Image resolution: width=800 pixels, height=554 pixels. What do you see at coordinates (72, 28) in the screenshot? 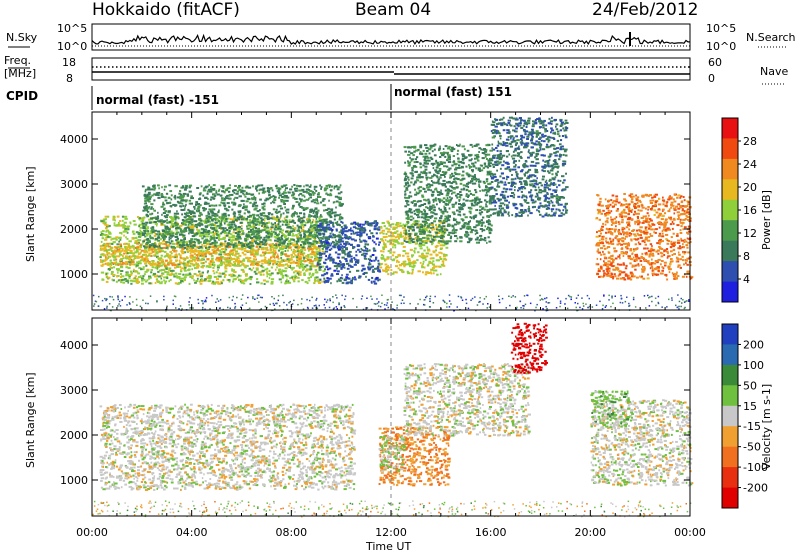
I see `noise-left-tick-high: 10^5` at bounding box center [72, 28].